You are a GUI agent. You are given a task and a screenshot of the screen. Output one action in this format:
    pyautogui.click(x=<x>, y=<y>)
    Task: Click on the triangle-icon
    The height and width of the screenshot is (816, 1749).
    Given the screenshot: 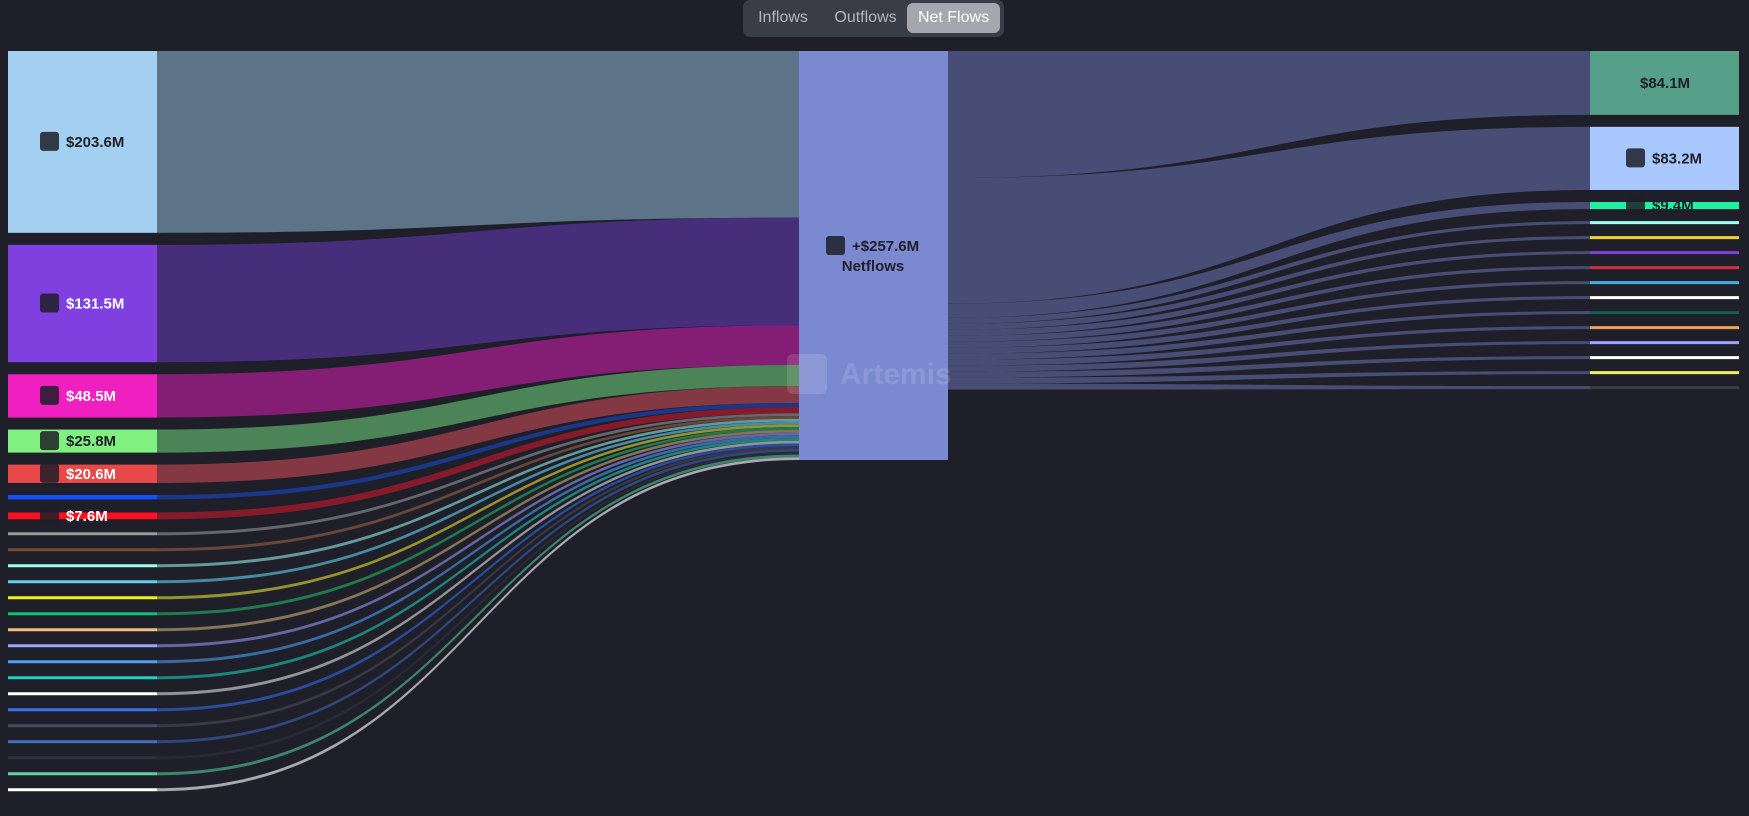 What is the action you would take?
    pyautogui.click(x=49, y=441)
    